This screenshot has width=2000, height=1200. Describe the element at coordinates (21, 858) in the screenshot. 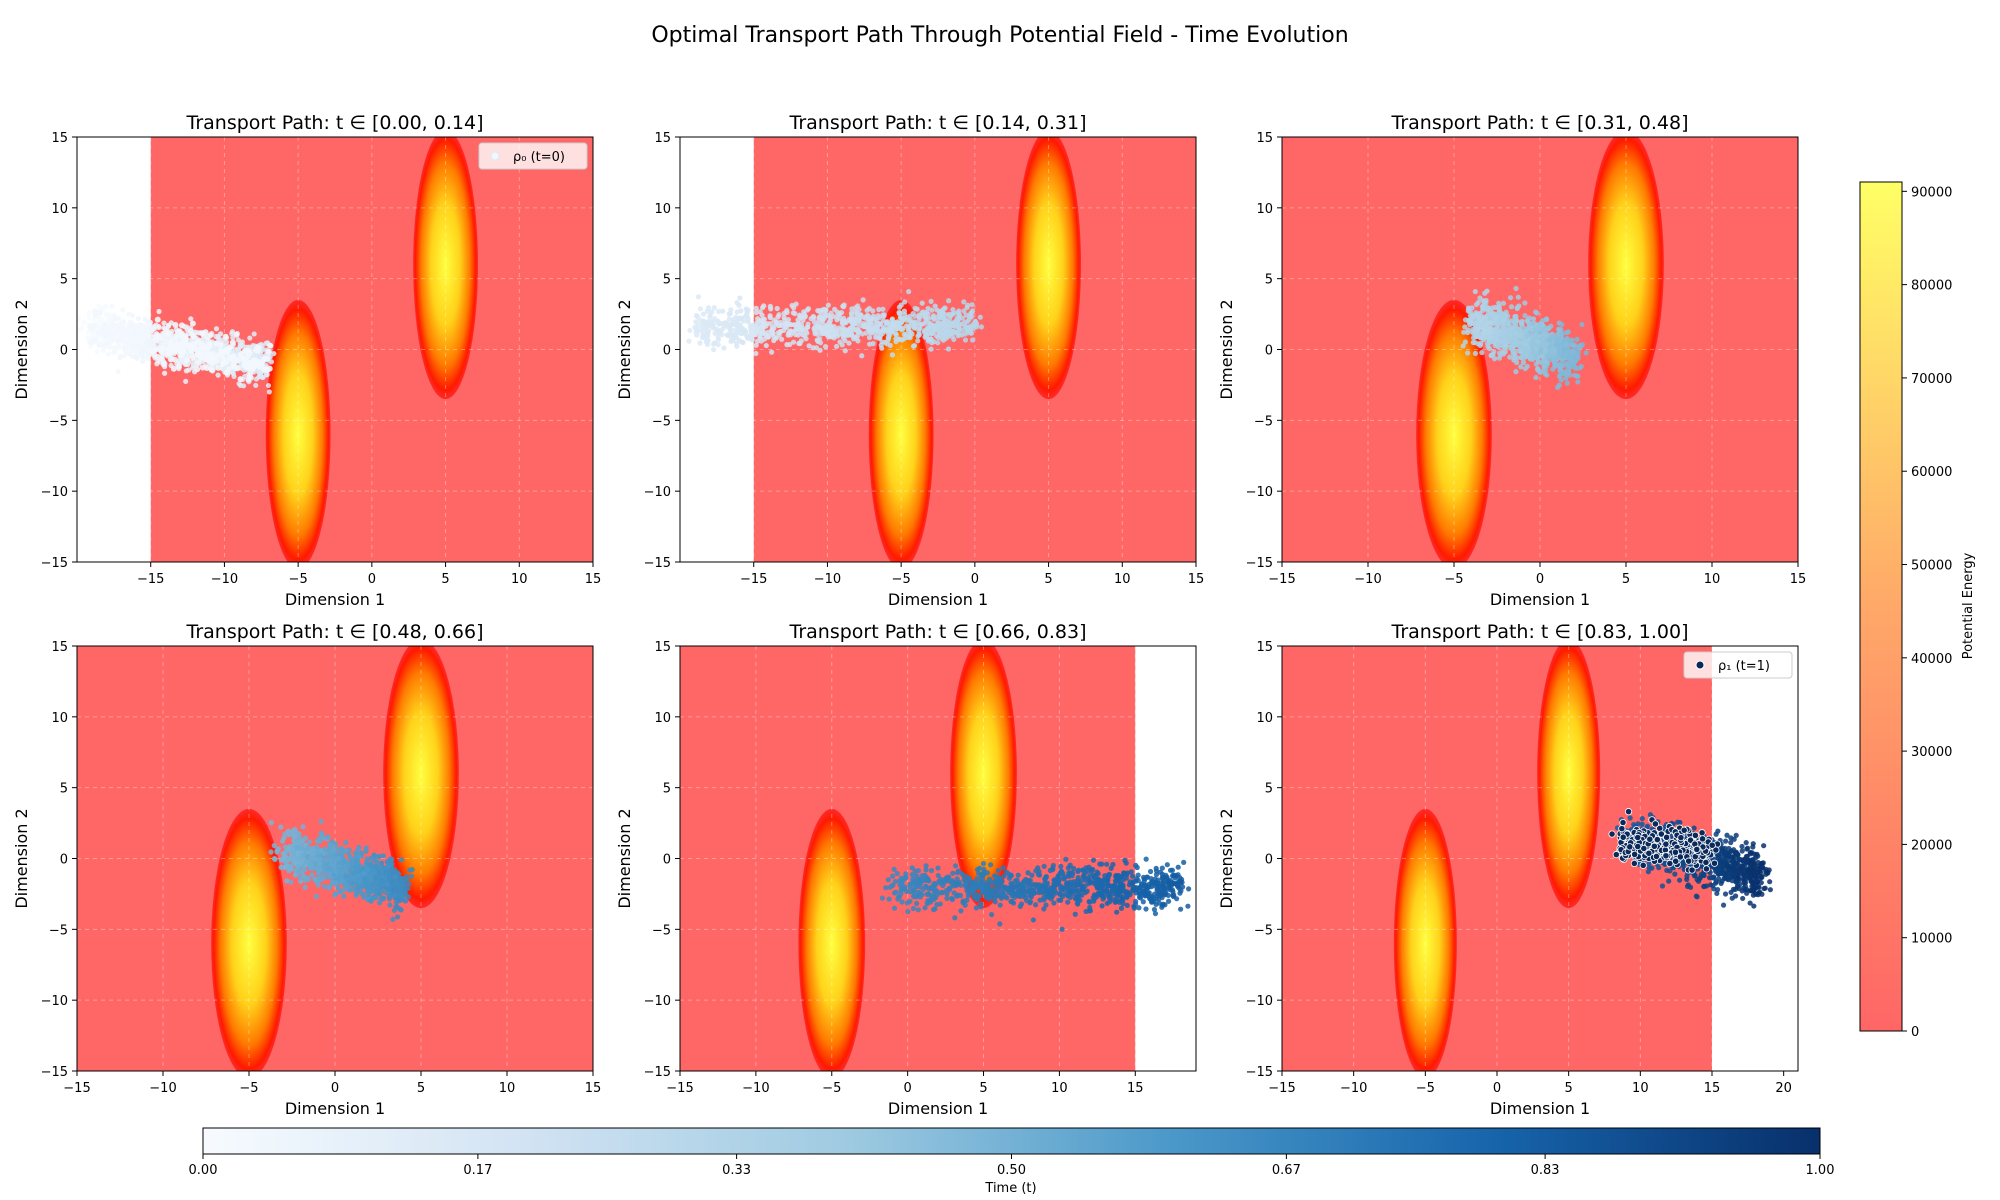

I see `y-axis-label: Dimension 2` at that location.